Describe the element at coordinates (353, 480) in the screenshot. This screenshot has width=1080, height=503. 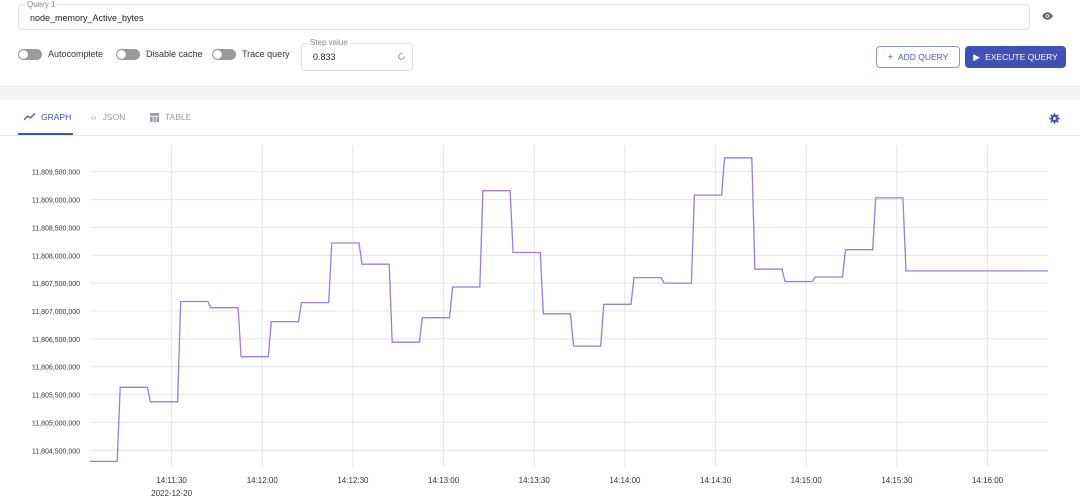
I see `x-tick-label: 14:12:30` at that location.